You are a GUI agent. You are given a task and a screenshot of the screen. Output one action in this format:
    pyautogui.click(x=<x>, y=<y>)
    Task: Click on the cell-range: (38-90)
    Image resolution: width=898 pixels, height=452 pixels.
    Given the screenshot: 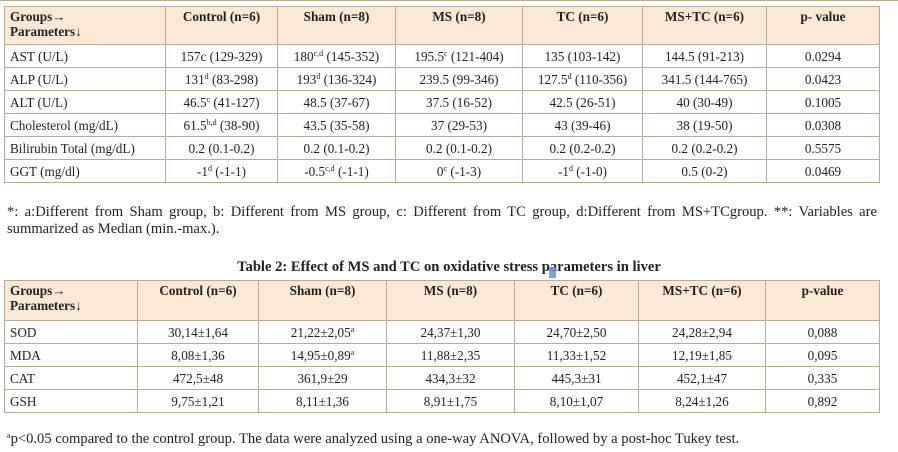 What is the action you would take?
    pyautogui.click(x=238, y=125)
    